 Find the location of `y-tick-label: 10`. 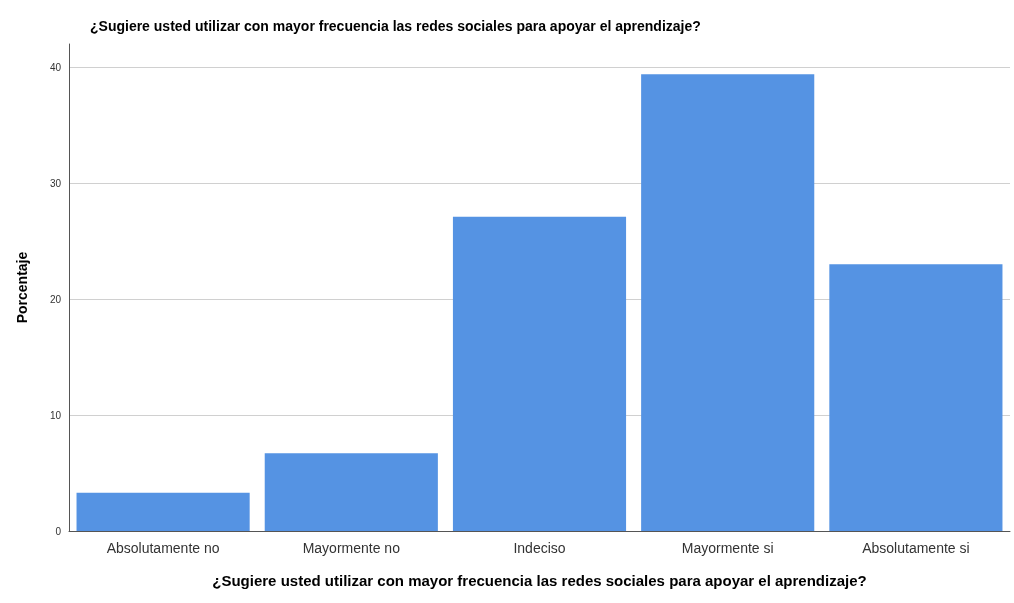

y-tick-label: 10 is located at coordinates (55, 415).